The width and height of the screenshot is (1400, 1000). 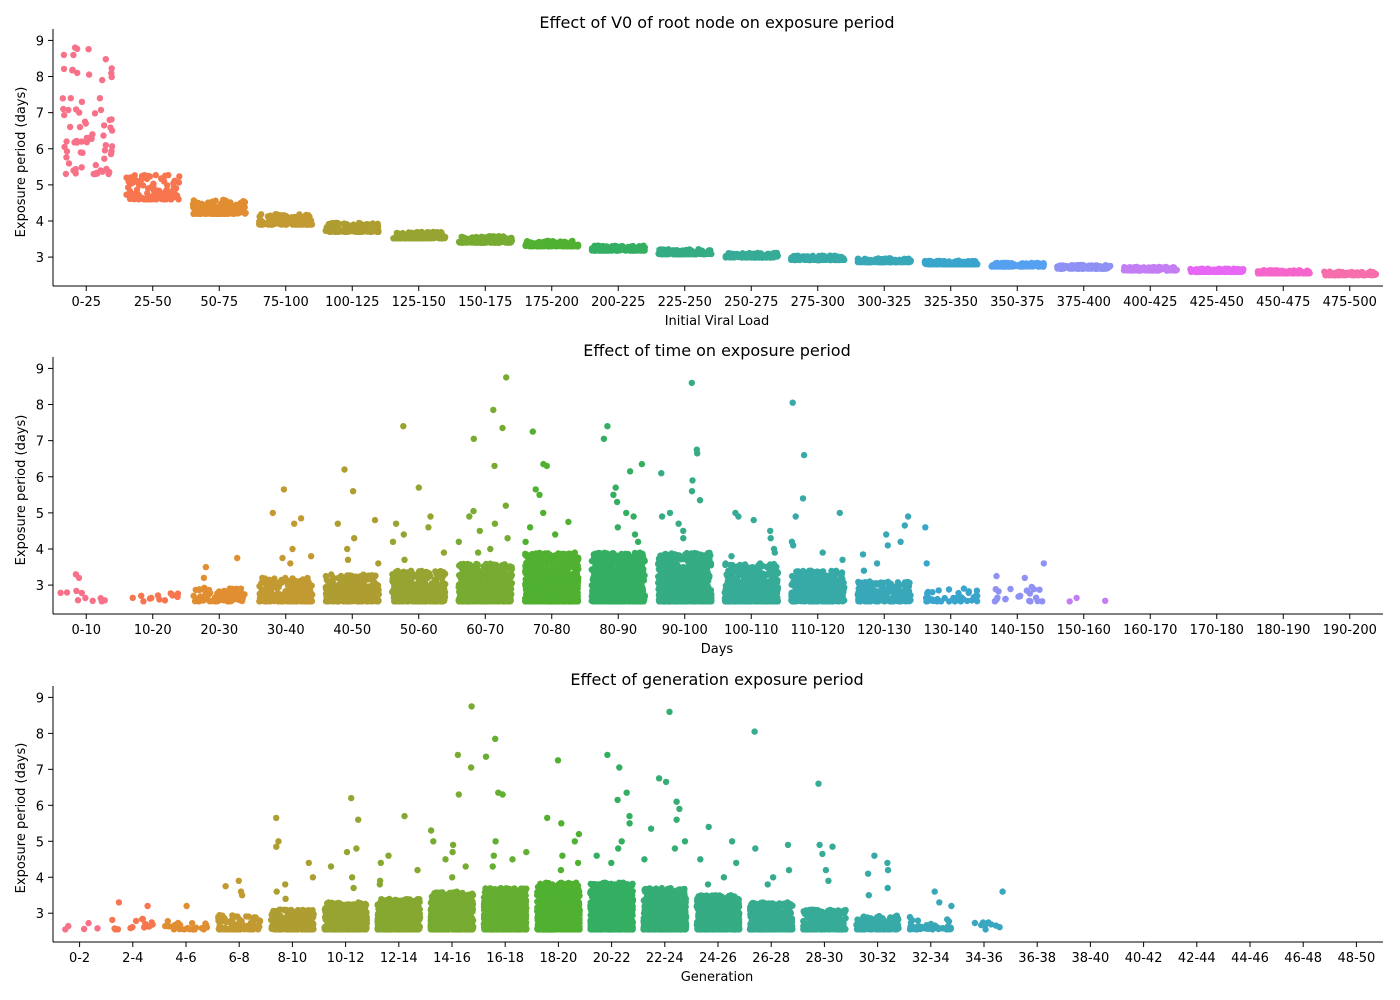 What do you see at coordinates (40, 186) in the screenshot?
I see `y-tick-label: 5` at bounding box center [40, 186].